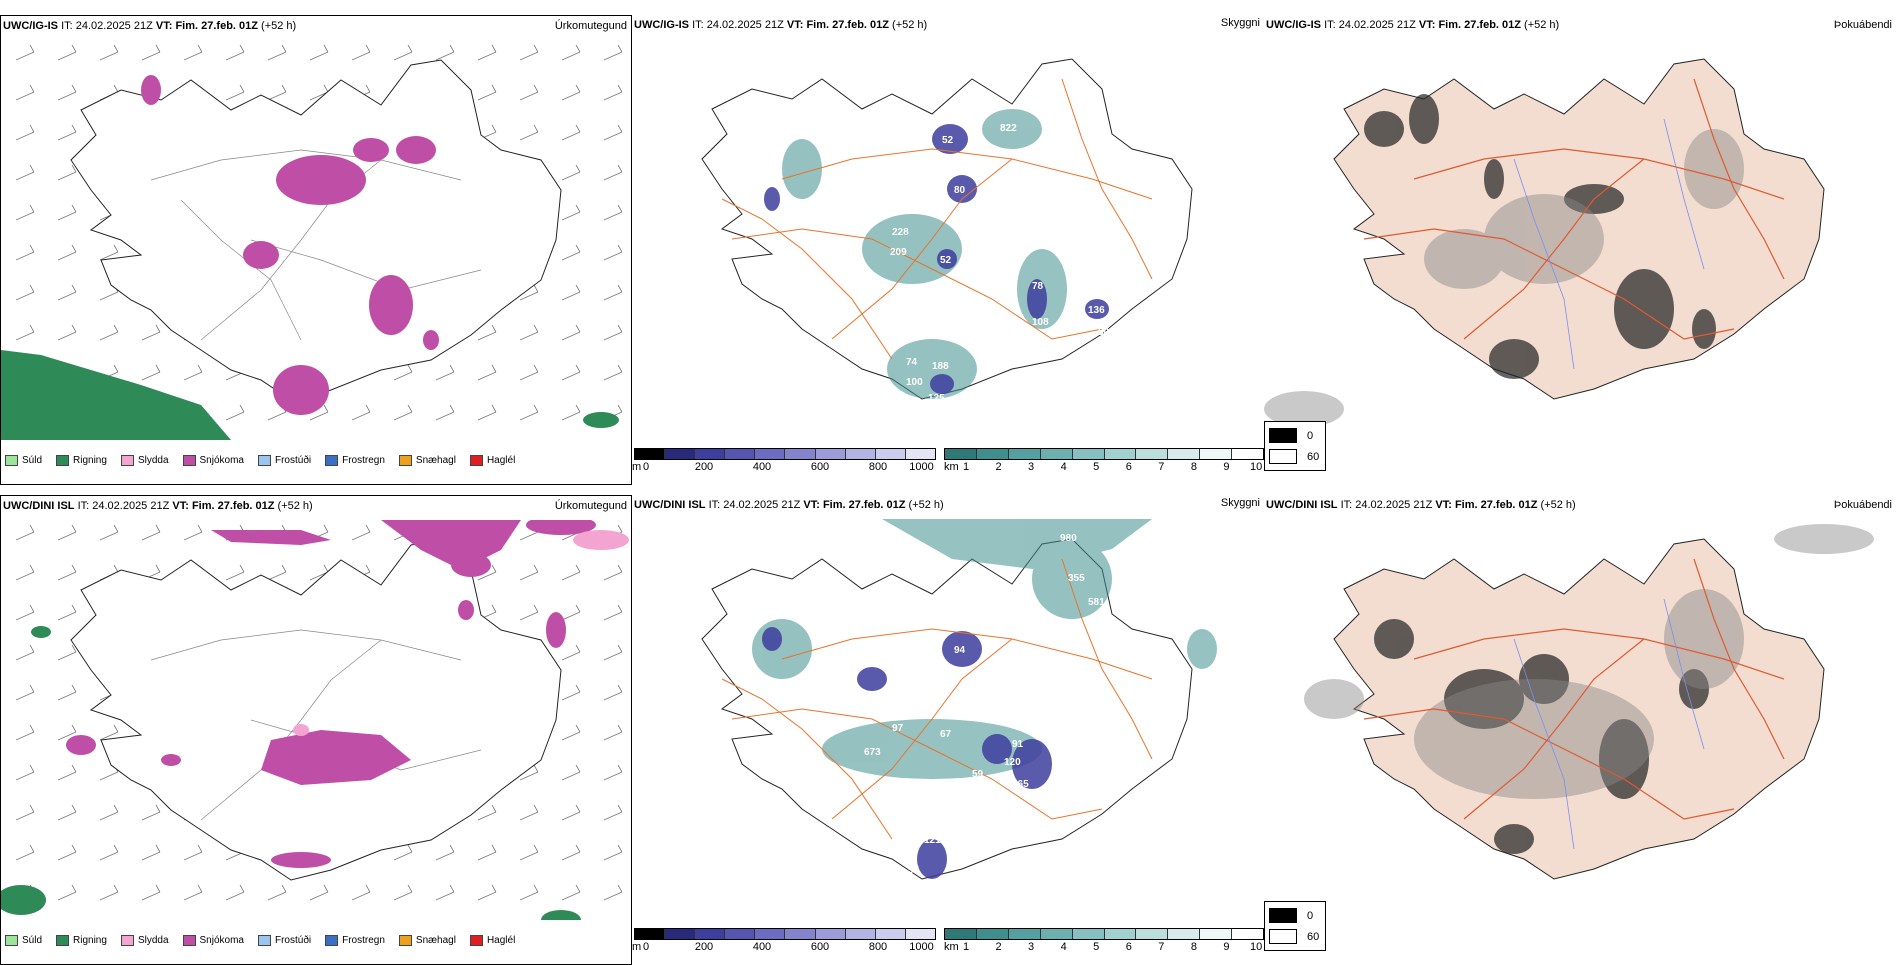 This screenshot has height=965, width=1900. I want to click on iceland-land, so click(1579, 709).